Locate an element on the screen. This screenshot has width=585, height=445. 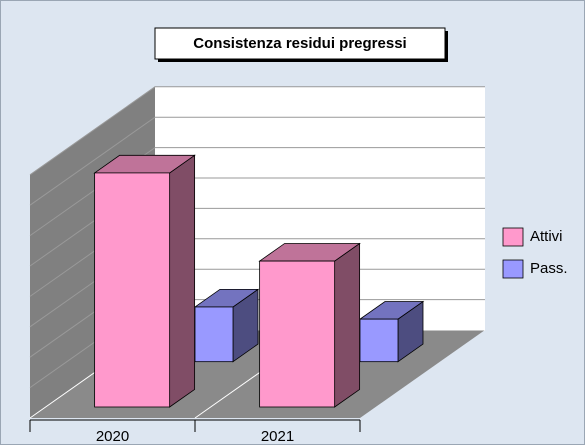
legend-label: Attivi is located at coordinates (546, 236).